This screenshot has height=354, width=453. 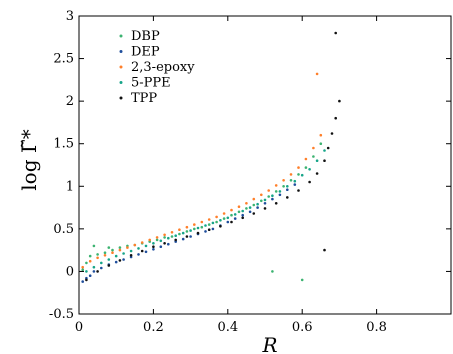 I want to click on y-tick-label: 0, so click(x=70, y=271).